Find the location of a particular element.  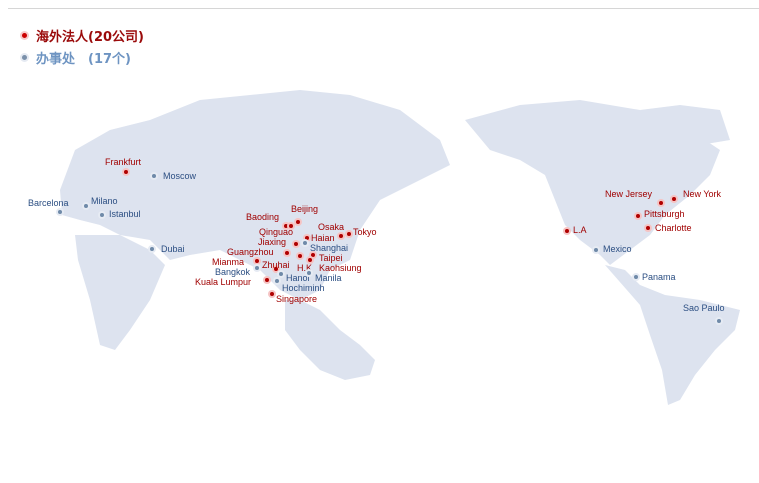

city-label: Qinguao is located at coordinates (276, 232).